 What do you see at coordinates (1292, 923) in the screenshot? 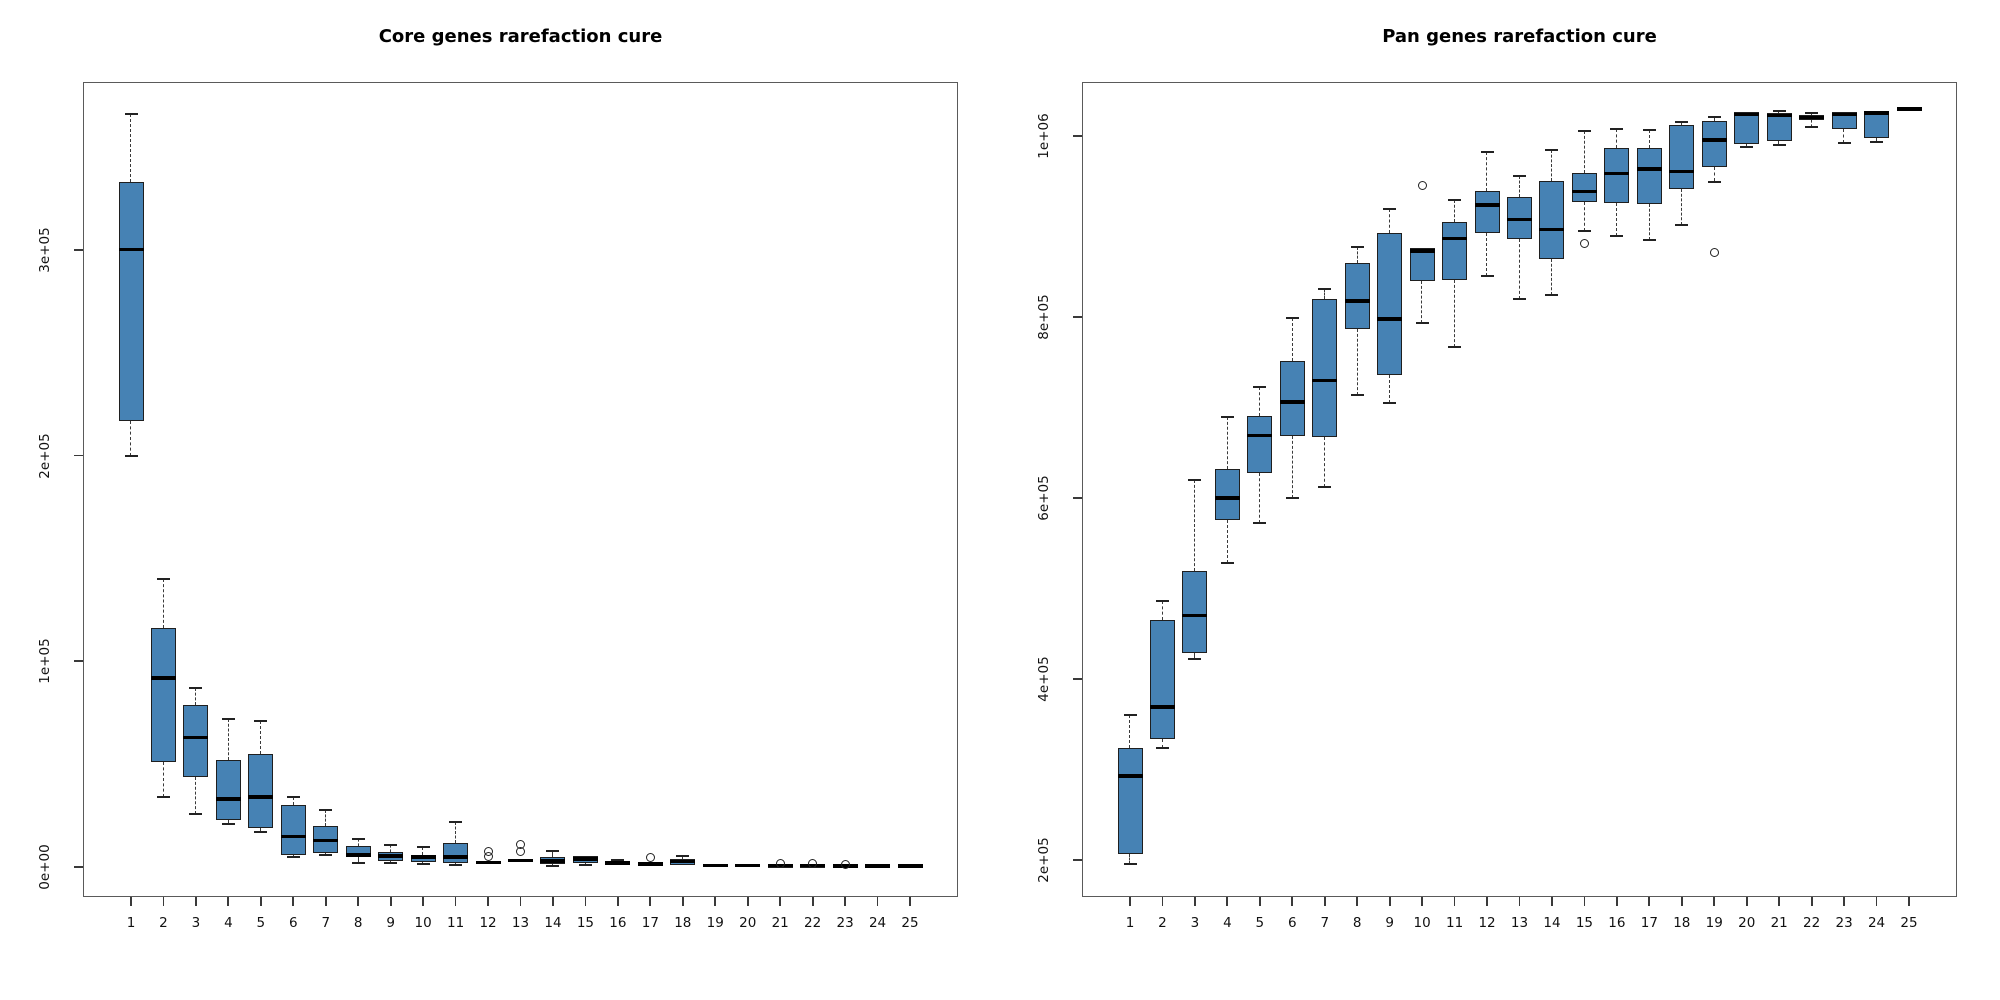
I see `x-axis-tick-label: 6` at bounding box center [1292, 923].